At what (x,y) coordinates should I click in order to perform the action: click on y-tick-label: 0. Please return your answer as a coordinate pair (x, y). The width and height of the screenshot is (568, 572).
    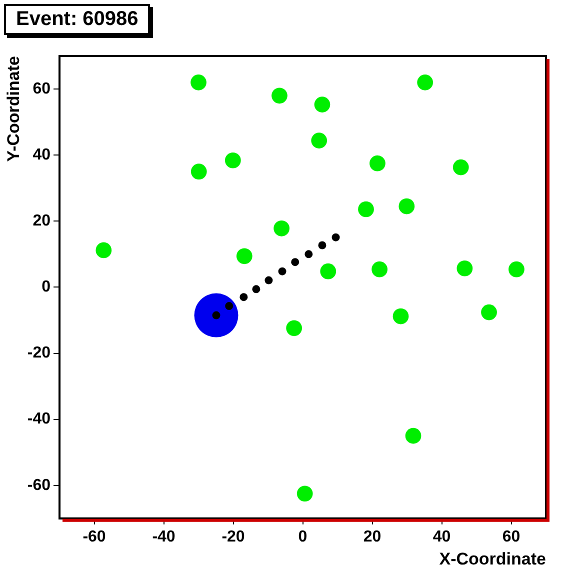
    Looking at the image, I should click on (46, 287).